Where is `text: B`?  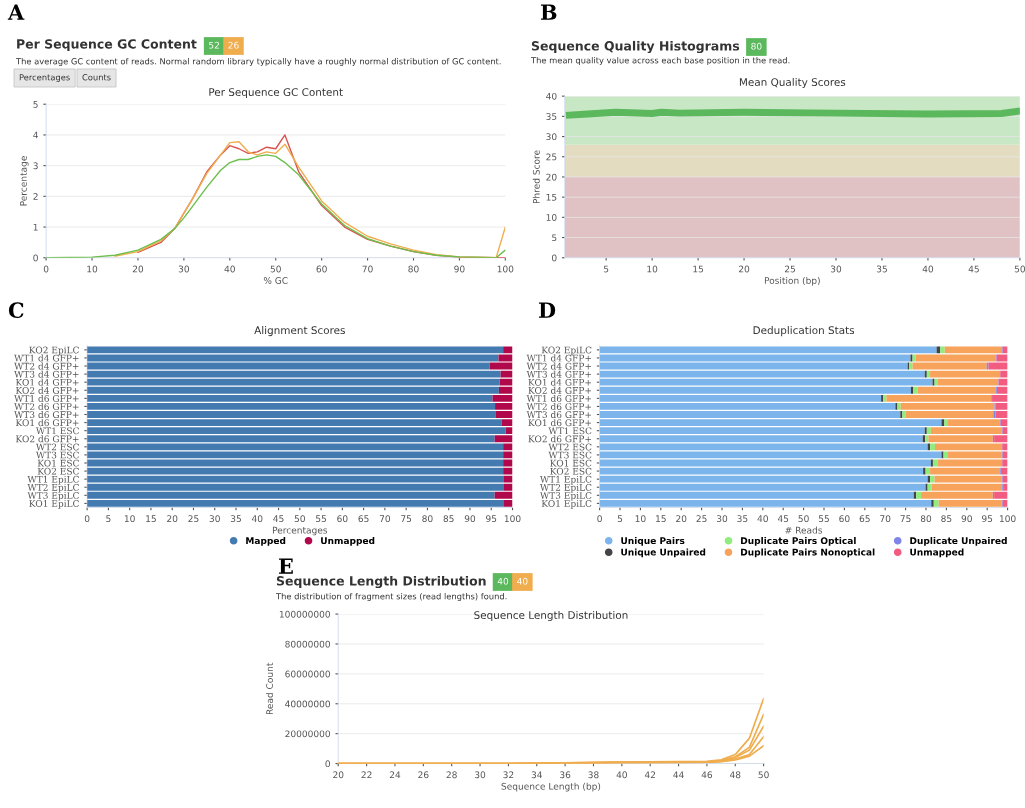
text: B is located at coordinates (548, 12).